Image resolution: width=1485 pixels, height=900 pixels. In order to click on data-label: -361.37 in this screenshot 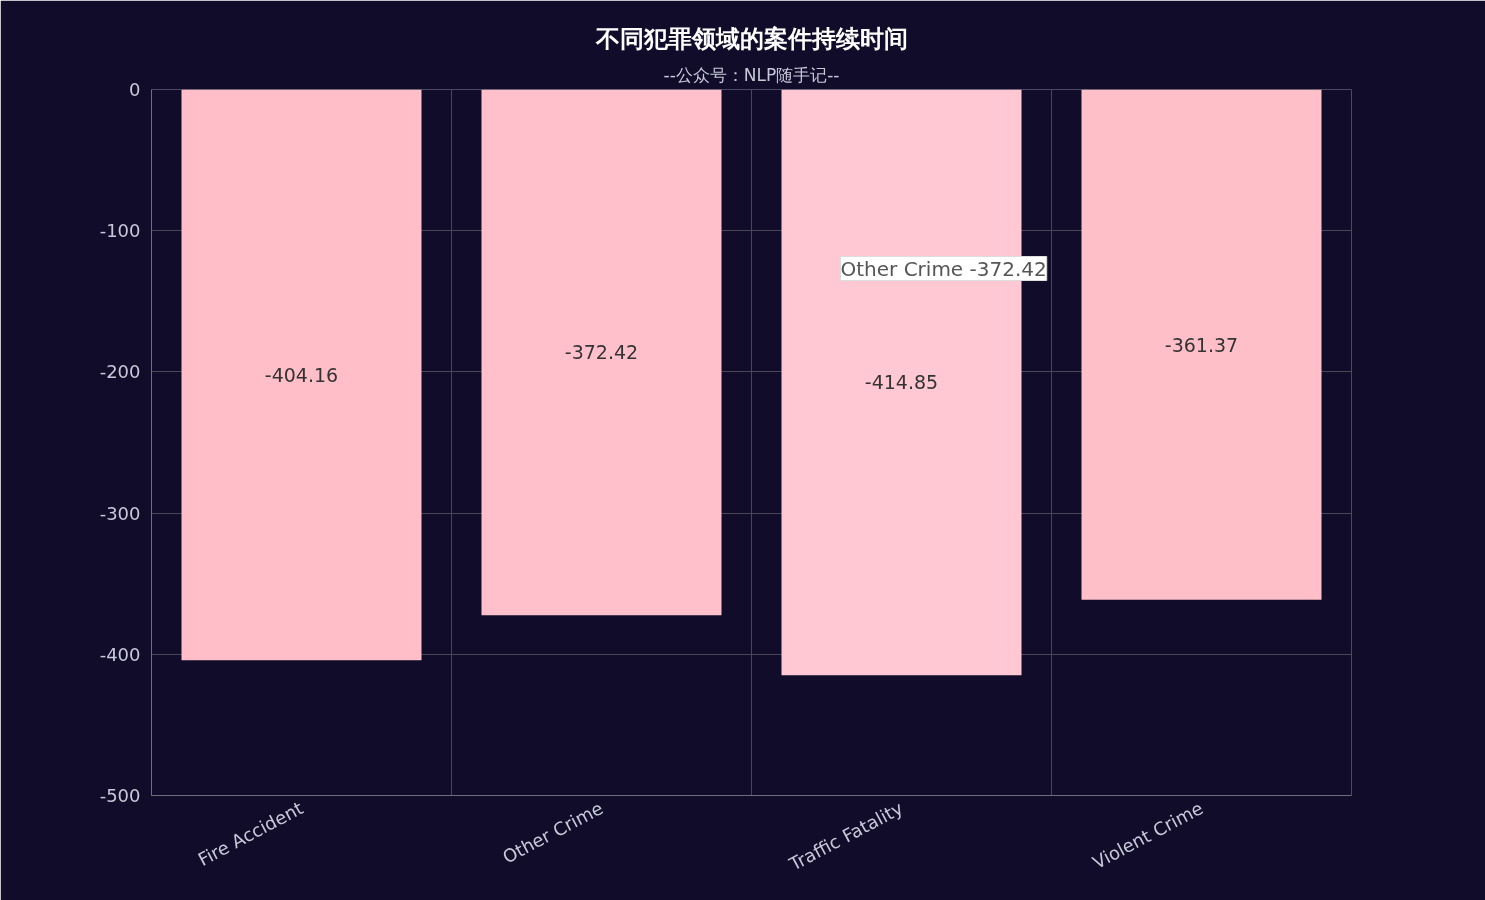, I will do `click(1201, 344)`.